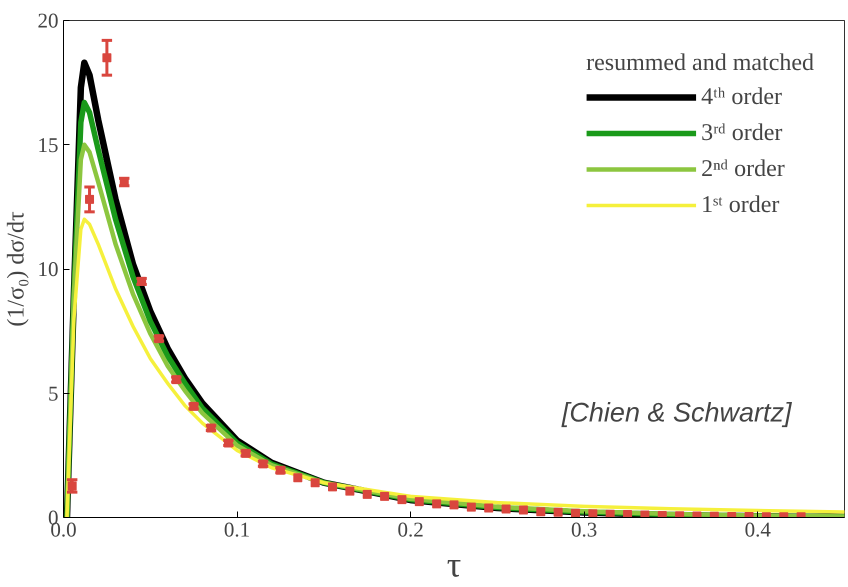 The height and width of the screenshot is (587, 848). What do you see at coordinates (584, 530) in the screenshot?
I see `x-tick-label: 0.3` at bounding box center [584, 530].